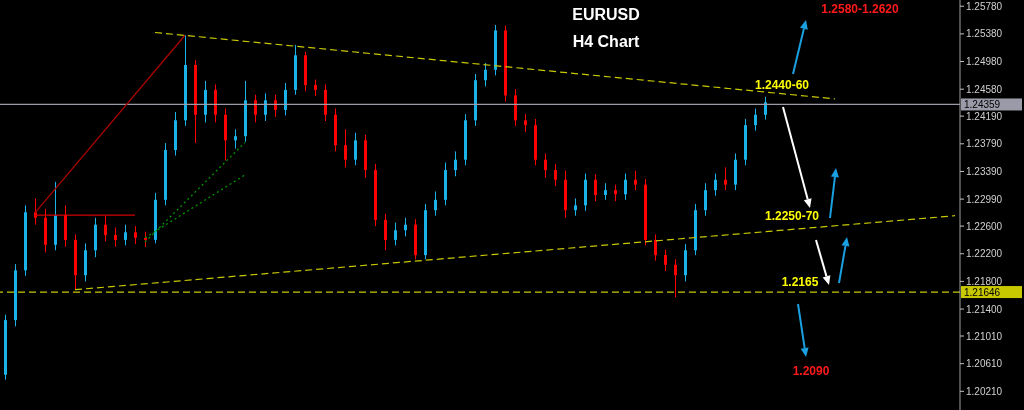 This screenshot has height=410, width=1024. Describe the element at coordinates (781, 84) in the screenshot. I see `annotation: 1.2440-60` at that location.